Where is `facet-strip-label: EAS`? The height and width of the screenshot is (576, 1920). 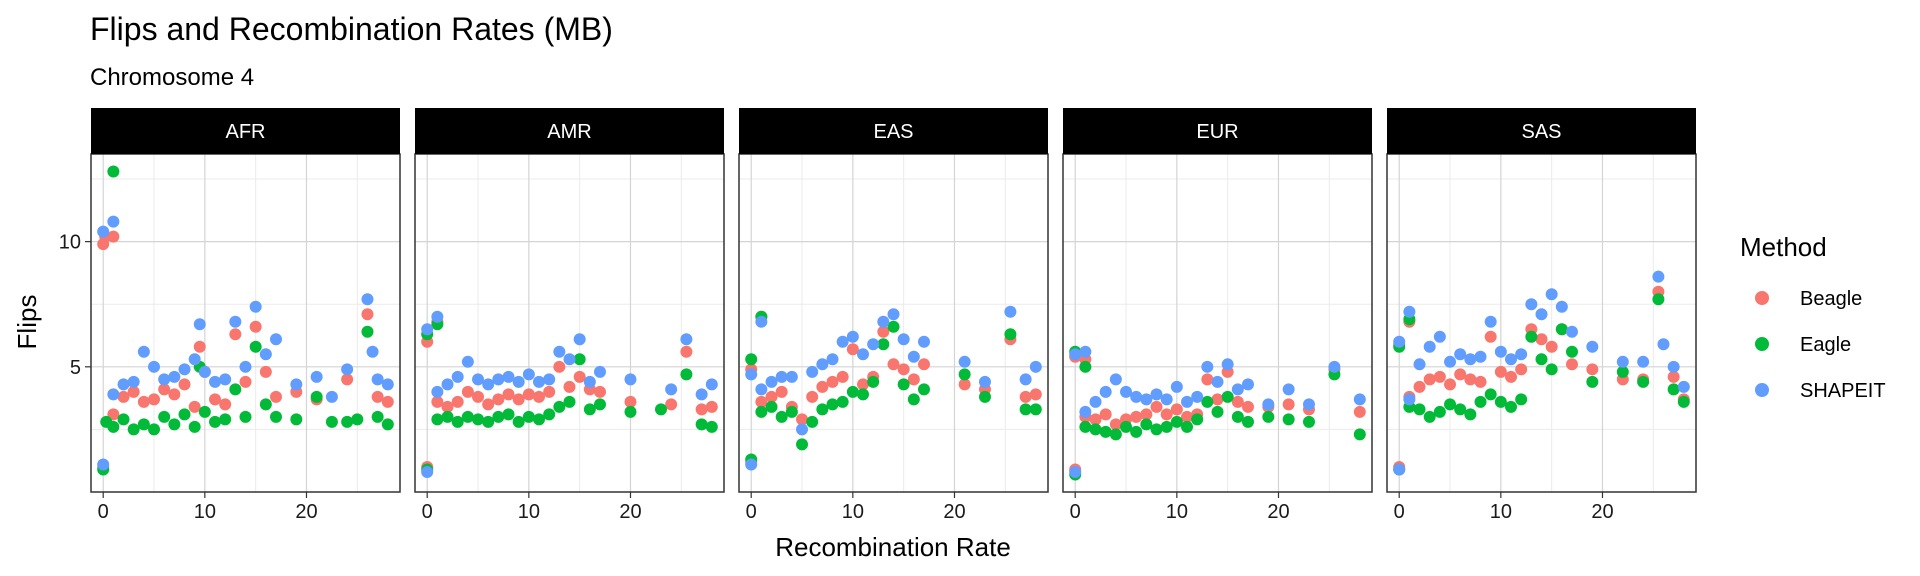 facet-strip-label: EAS is located at coordinates (893, 132).